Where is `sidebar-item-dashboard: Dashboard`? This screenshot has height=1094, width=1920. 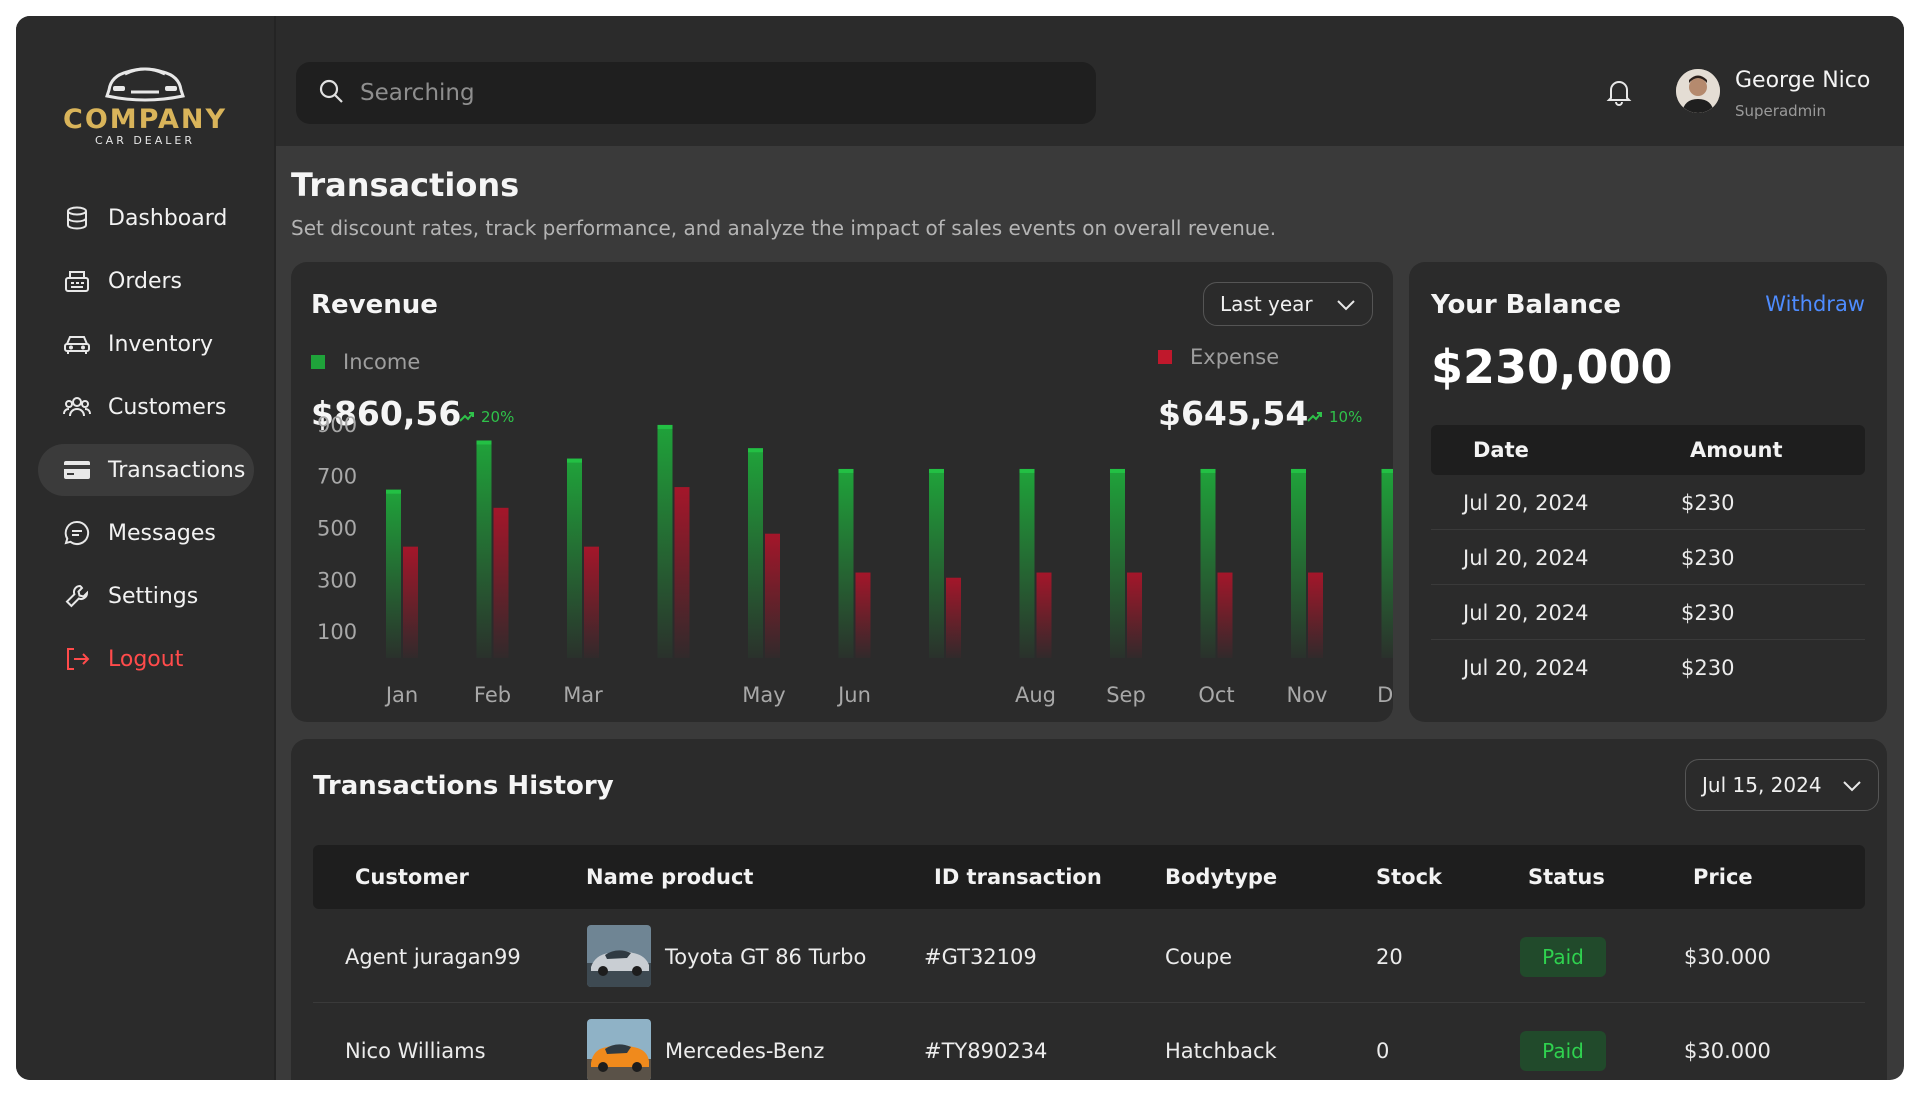 sidebar-item-dashboard: Dashboard is located at coordinates (146, 218).